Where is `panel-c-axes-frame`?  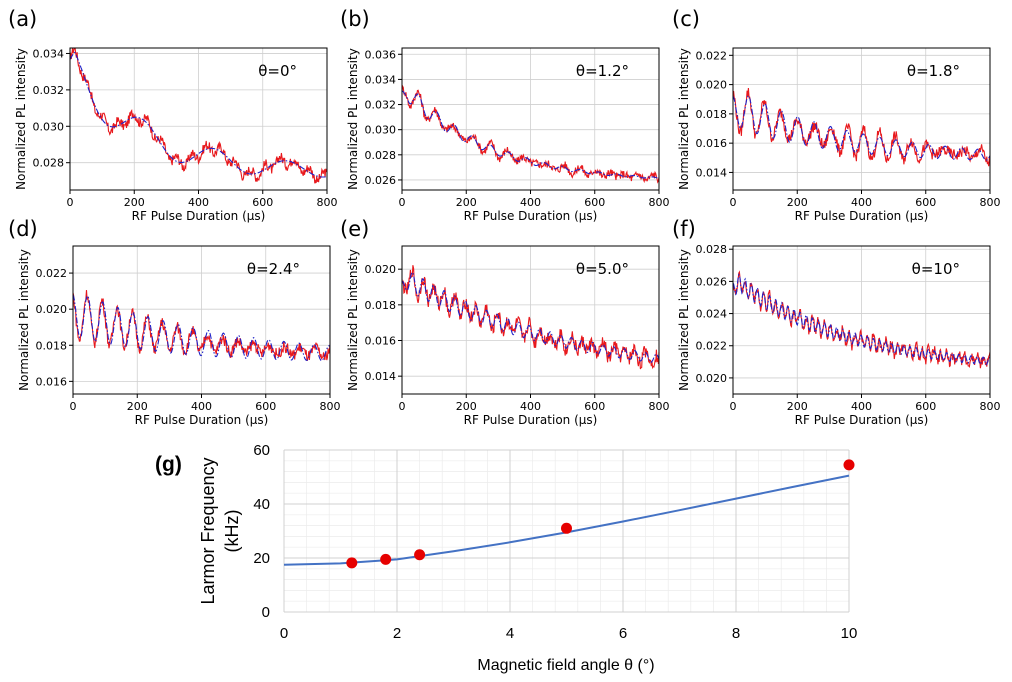 panel-c-axes-frame is located at coordinates (861, 119).